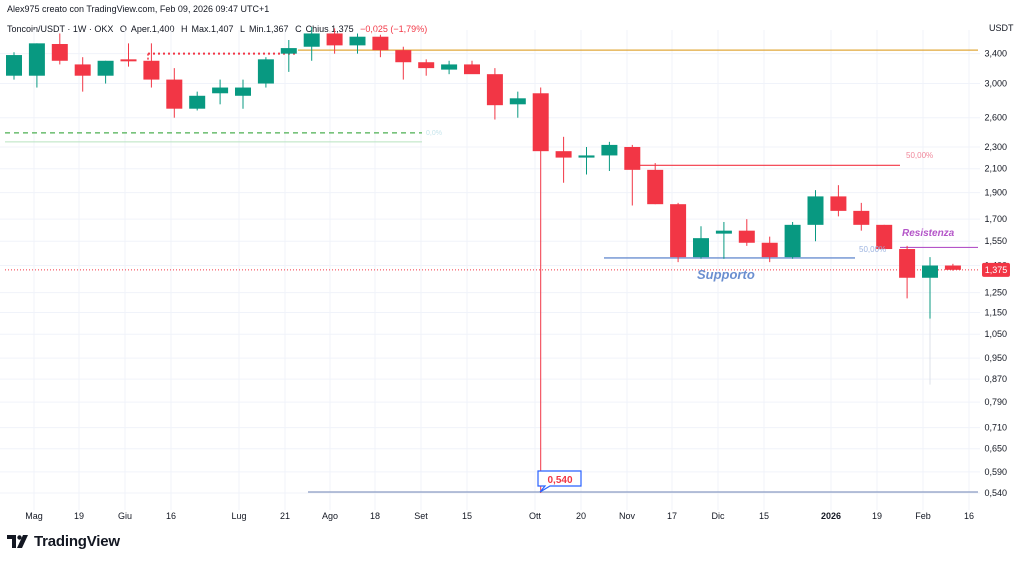  I want to click on price-tick-label: 0,540, so click(995, 493).